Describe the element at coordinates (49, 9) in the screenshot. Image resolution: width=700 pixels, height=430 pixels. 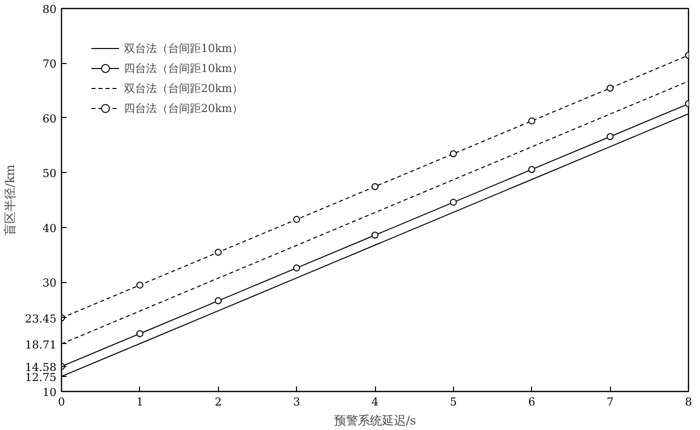
I see `y-tick-label: 80` at that location.